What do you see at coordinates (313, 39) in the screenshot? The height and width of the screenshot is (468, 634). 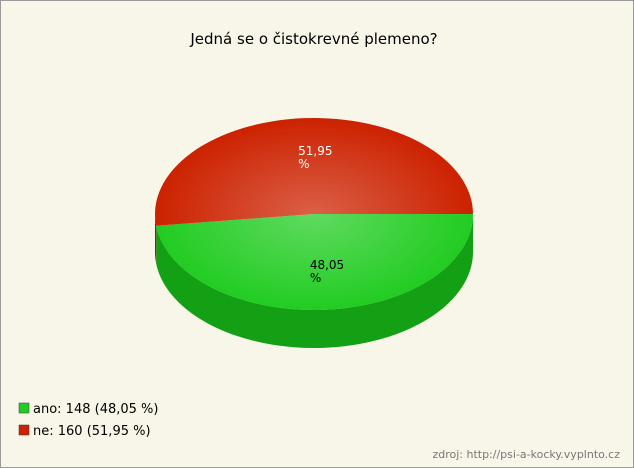 I see `chart-title: Jedná se o čistokrevné plemeno?` at bounding box center [313, 39].